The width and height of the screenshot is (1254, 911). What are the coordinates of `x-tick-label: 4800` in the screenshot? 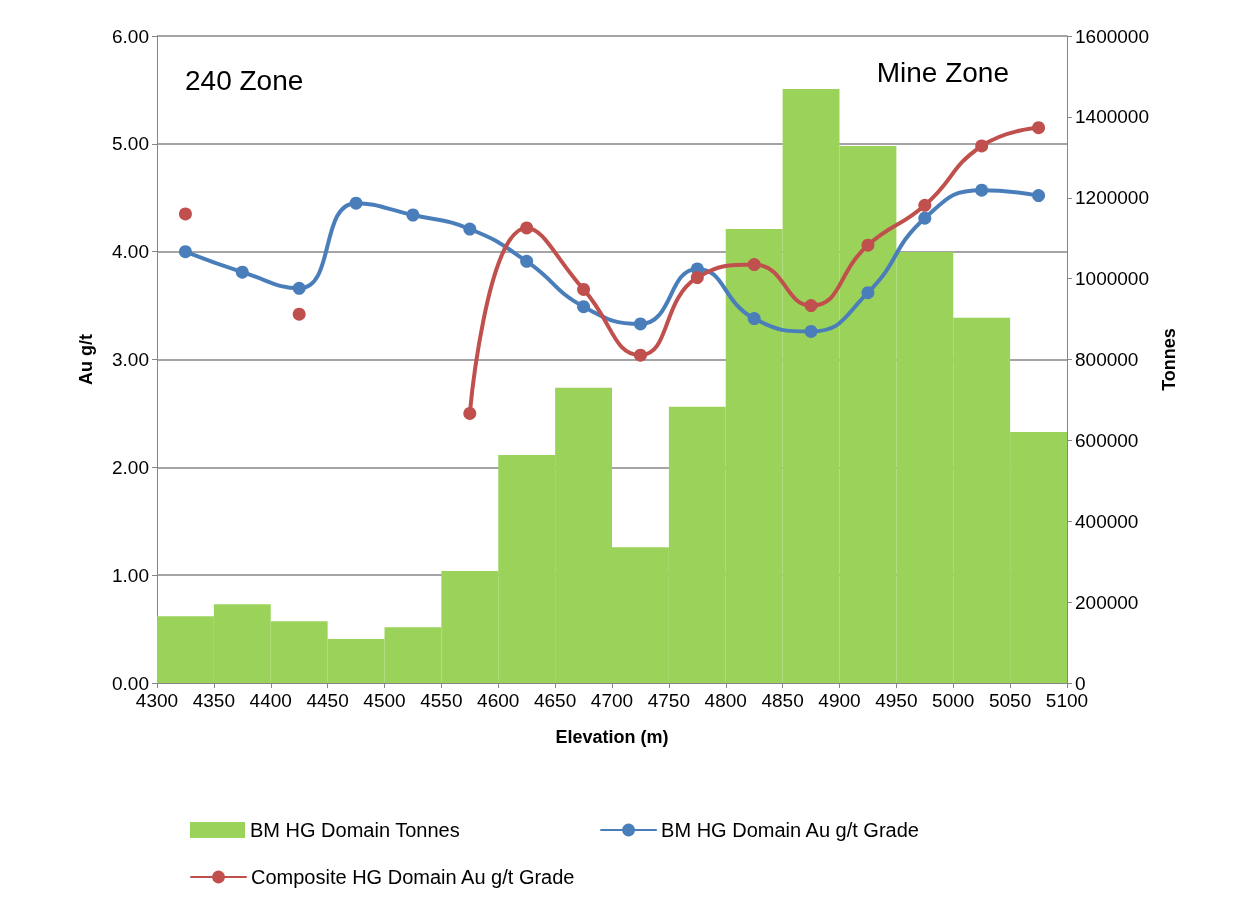 It's located at (725, 700).